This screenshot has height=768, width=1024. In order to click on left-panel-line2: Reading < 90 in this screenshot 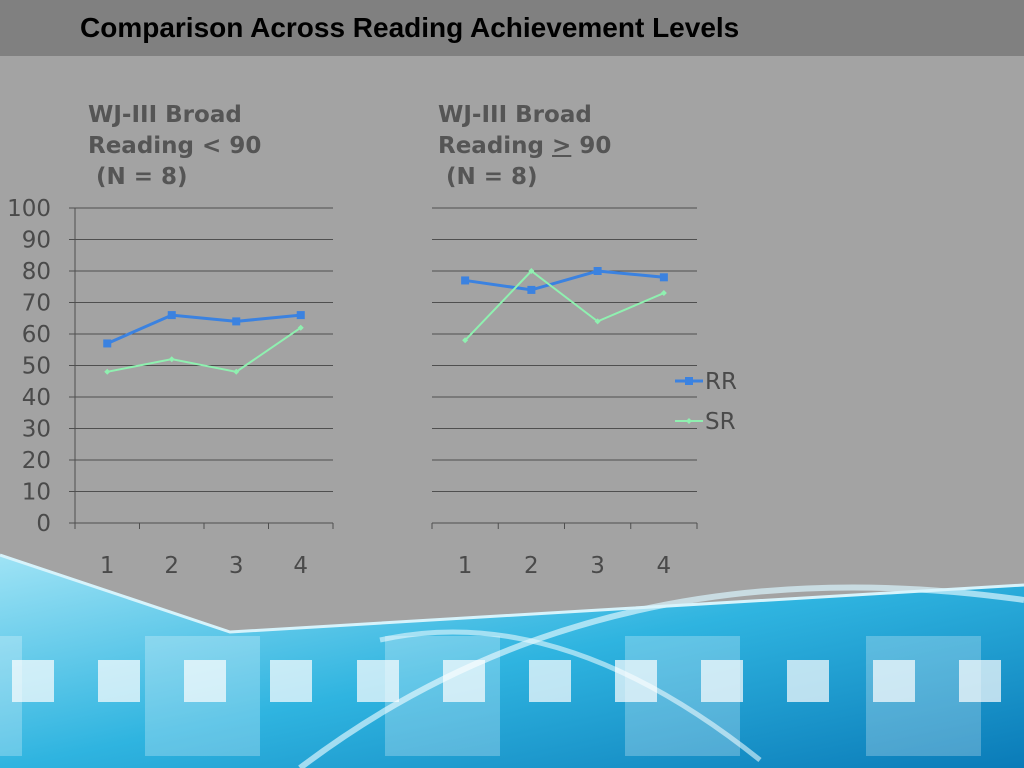, I will do `click(175, 146)`.